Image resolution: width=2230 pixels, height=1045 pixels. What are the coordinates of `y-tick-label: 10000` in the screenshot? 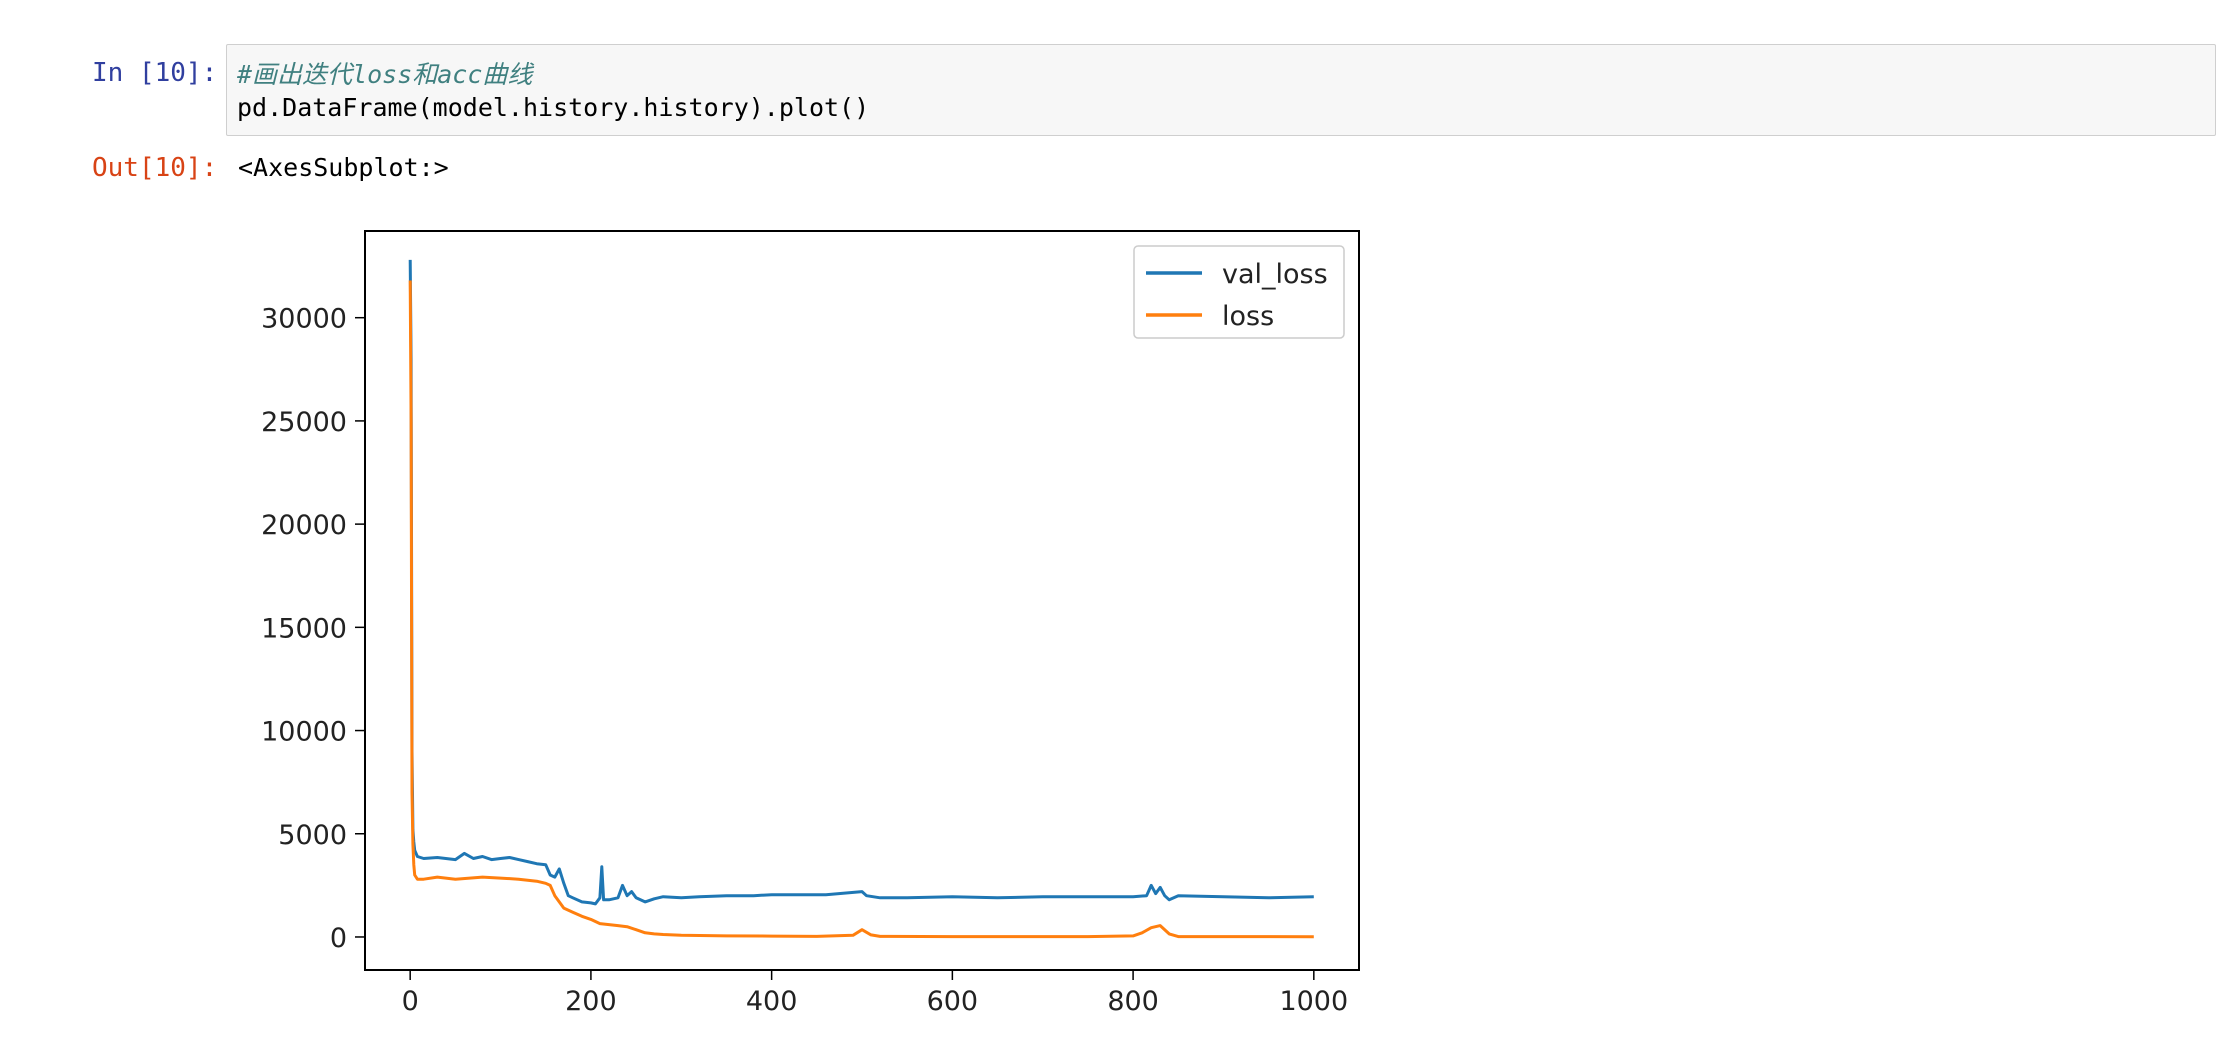 It's located at (304, 732).